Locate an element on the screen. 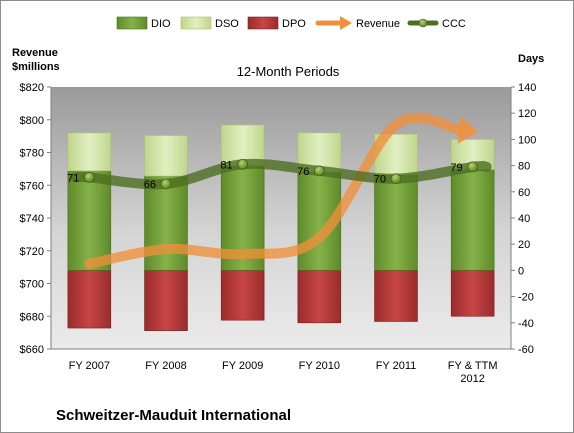  ccc-data-label: 79 is located at coordinates (456, 168).